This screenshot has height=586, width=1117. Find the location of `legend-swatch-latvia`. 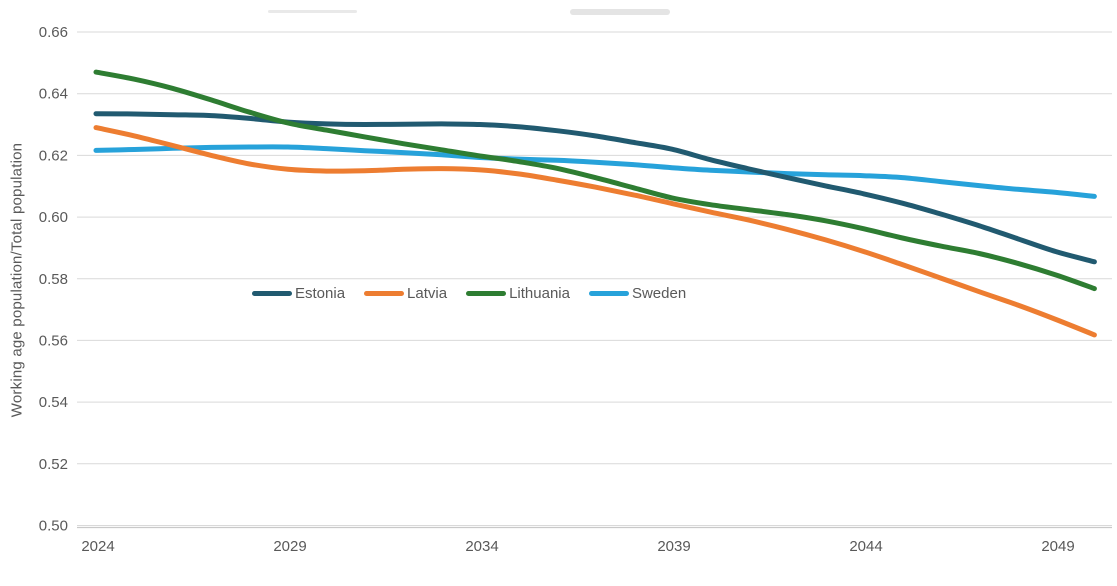

legend-swatch-latvia is located at coordinates (384, 293).